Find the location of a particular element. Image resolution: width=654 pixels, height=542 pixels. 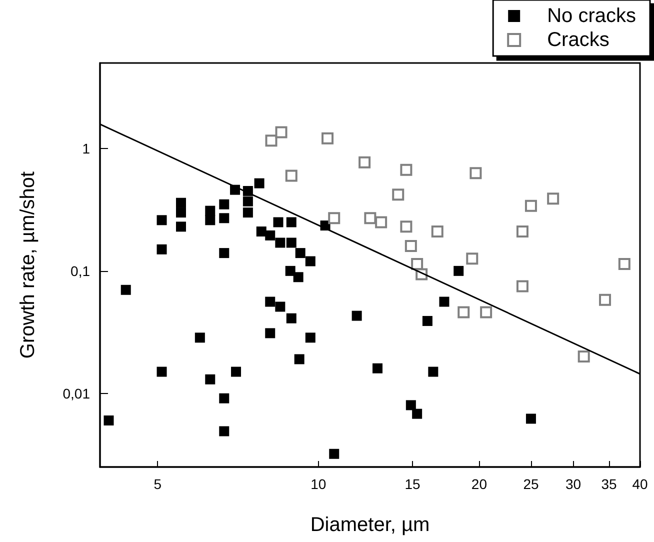

y-tick-label: 1 is located at coordinates (86, 148).